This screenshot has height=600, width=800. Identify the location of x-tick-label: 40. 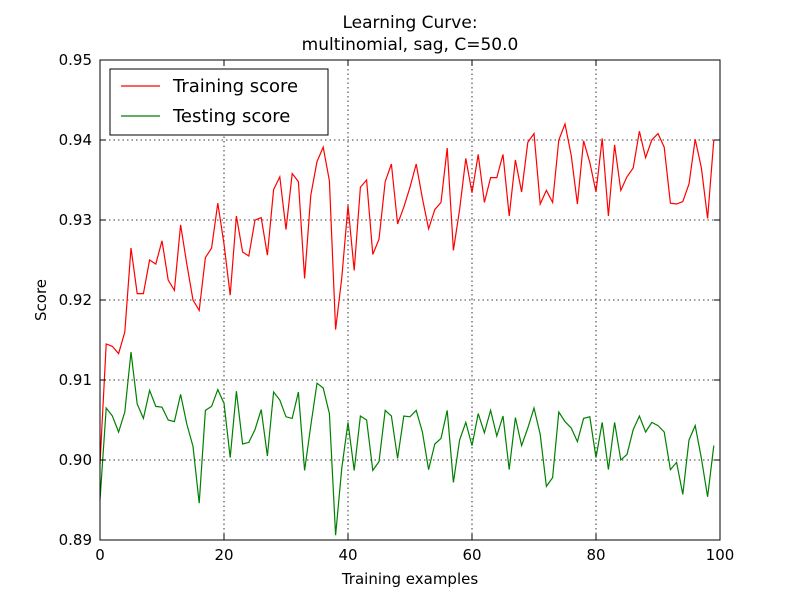
(347, 555).